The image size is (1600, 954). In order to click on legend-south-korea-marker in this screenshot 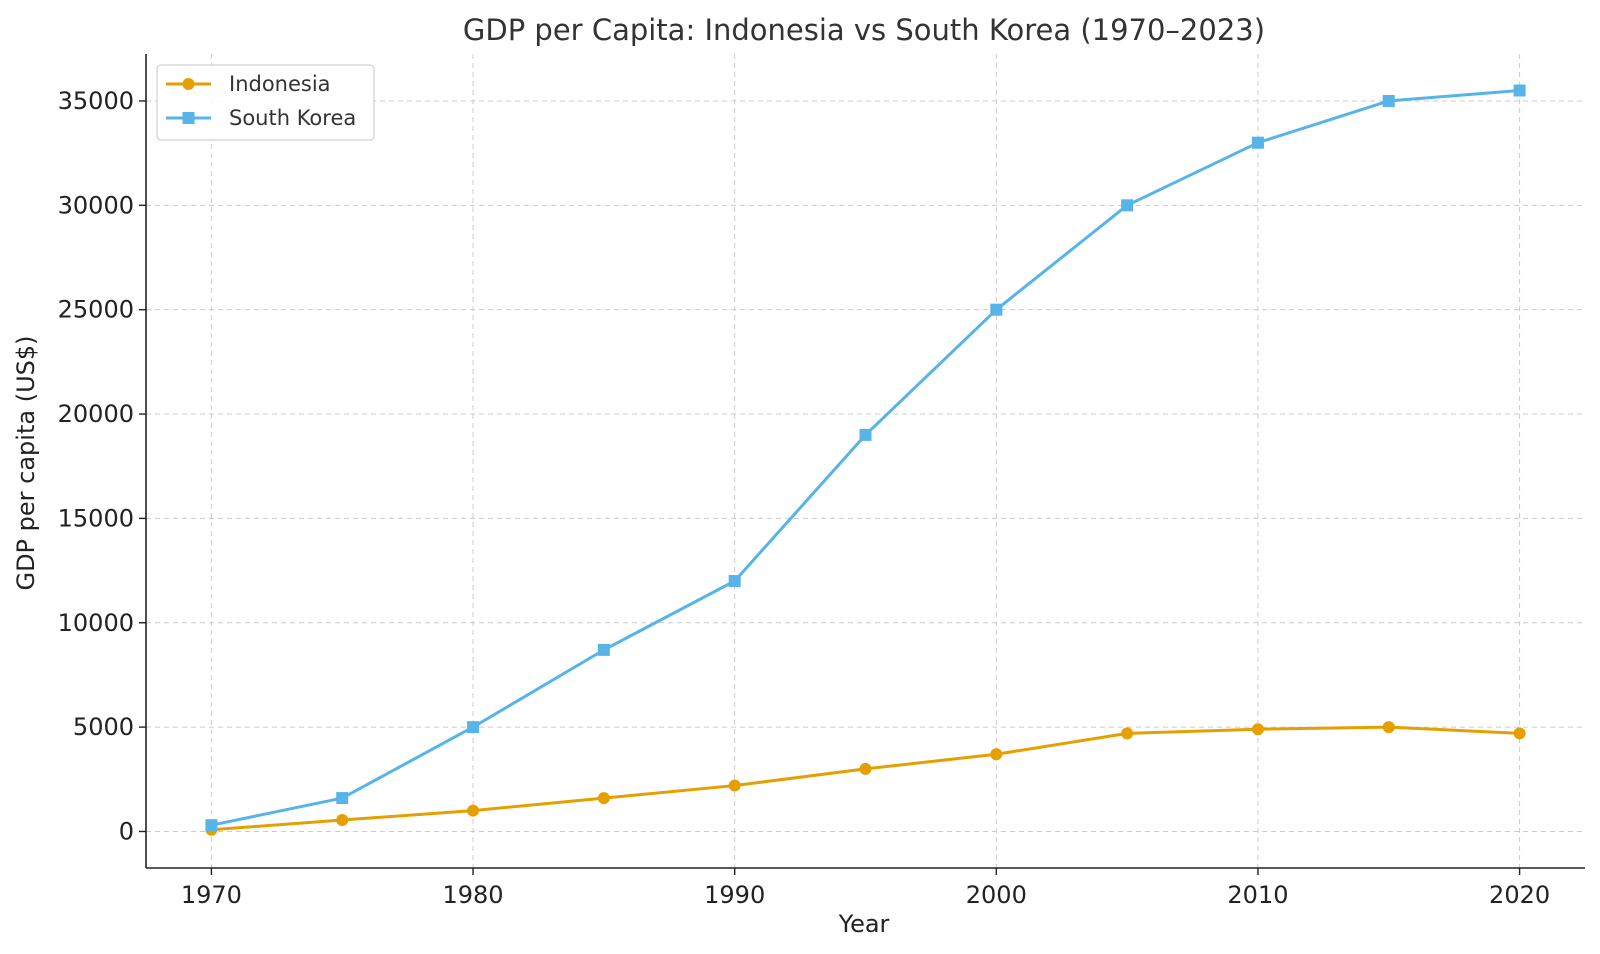, I will do `click(188, 118)`.